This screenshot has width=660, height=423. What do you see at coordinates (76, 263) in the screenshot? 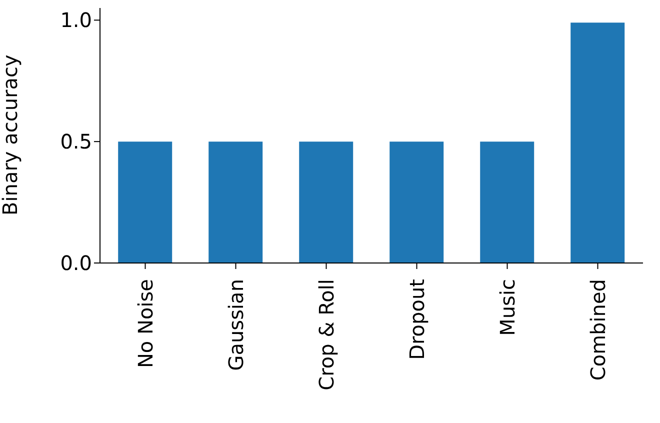
I see `y-tick-label: 0.0` at bounding box center [76, 263].